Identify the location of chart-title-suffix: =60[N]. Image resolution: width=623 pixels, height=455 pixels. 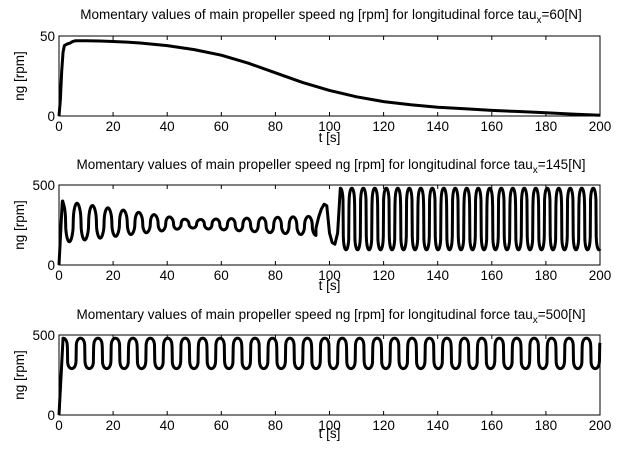
(562, 14).